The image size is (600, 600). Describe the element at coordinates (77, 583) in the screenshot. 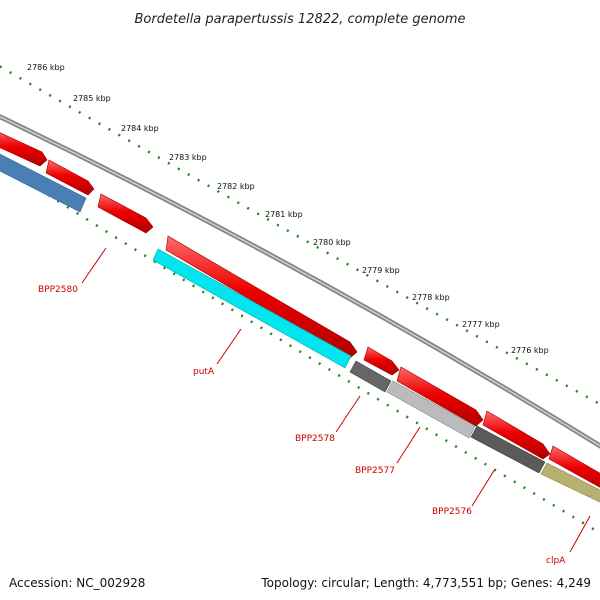

I see `accession-text: Accession: NC_002928` at that location.